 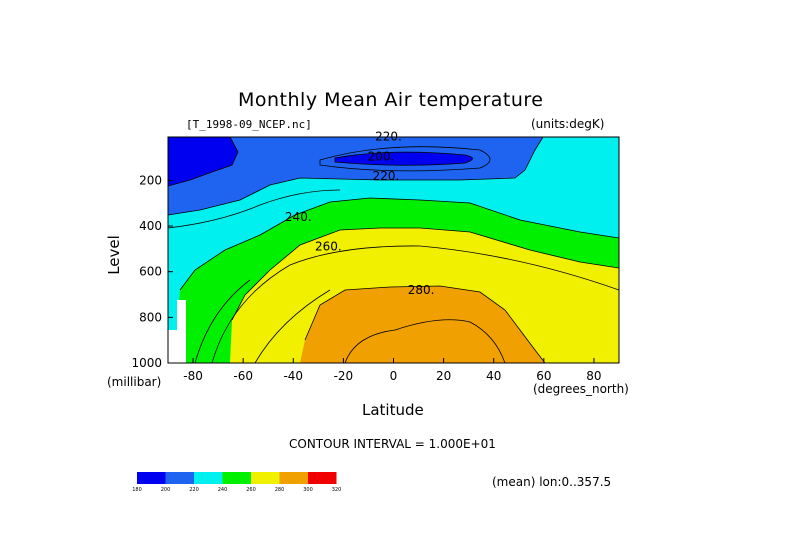 I want to click on file-label: [T_1998-09_NCEP.nc], so click(x=249, y=124).